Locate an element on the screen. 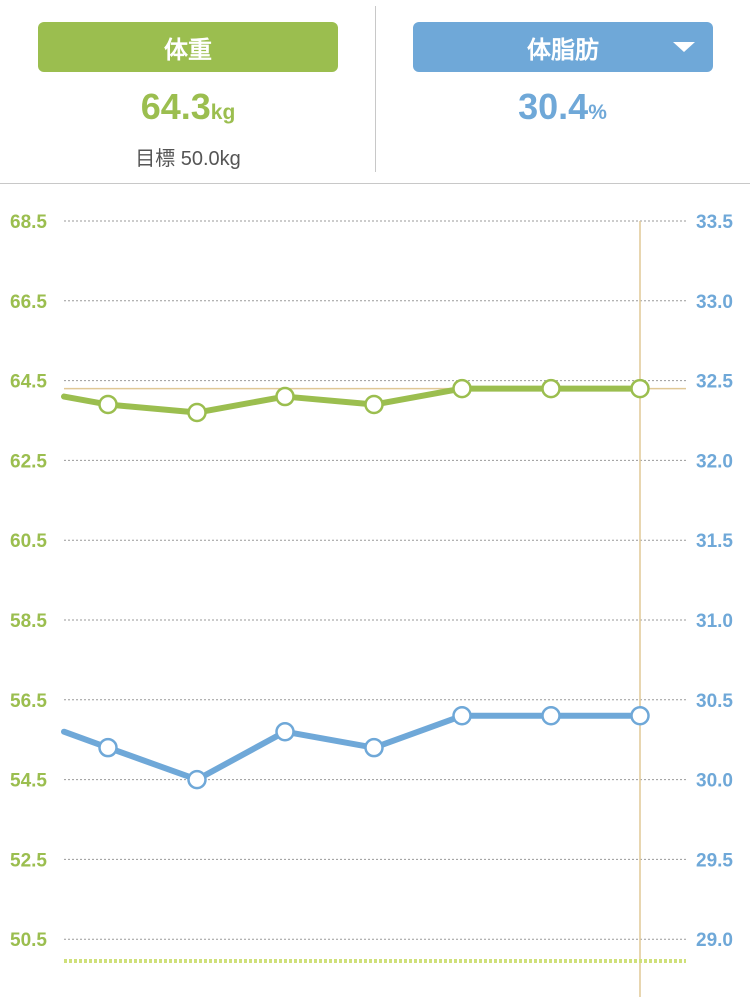 The width and height of the screenshot is (750, 997). goal-value: 50.0kg is located at coordinates (210, 159).